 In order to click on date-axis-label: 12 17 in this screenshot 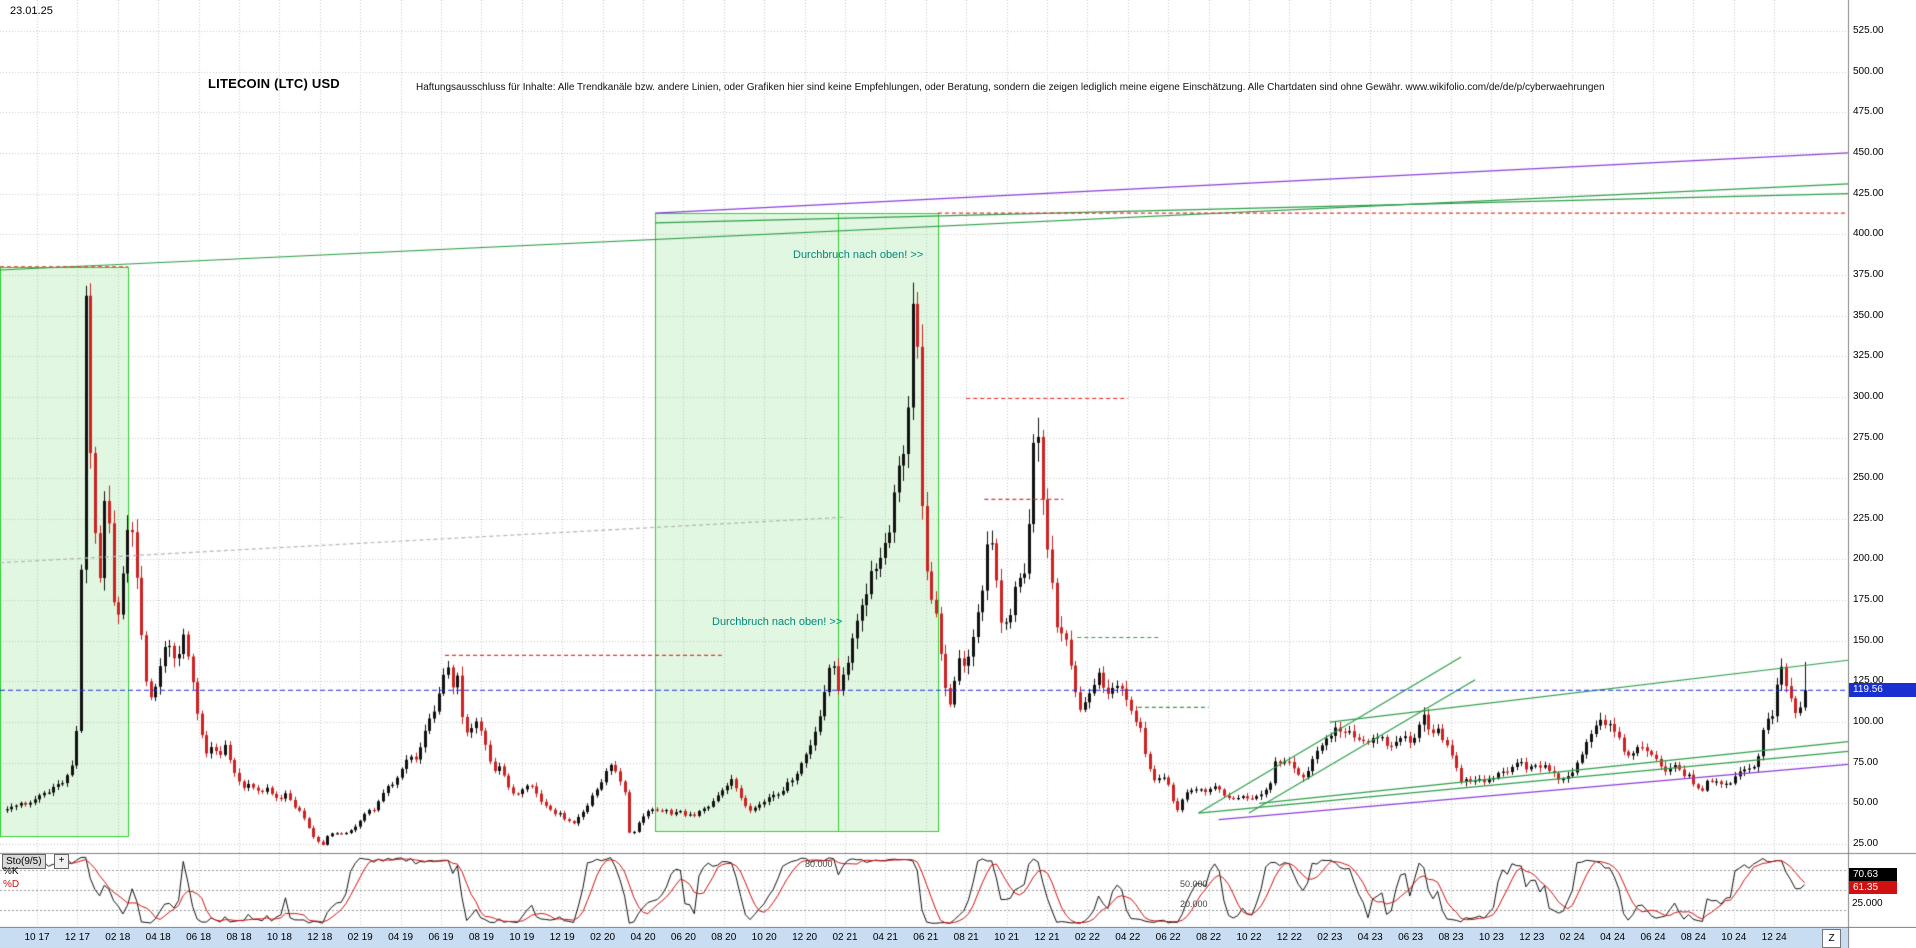, I will do `click(77, 937)`.